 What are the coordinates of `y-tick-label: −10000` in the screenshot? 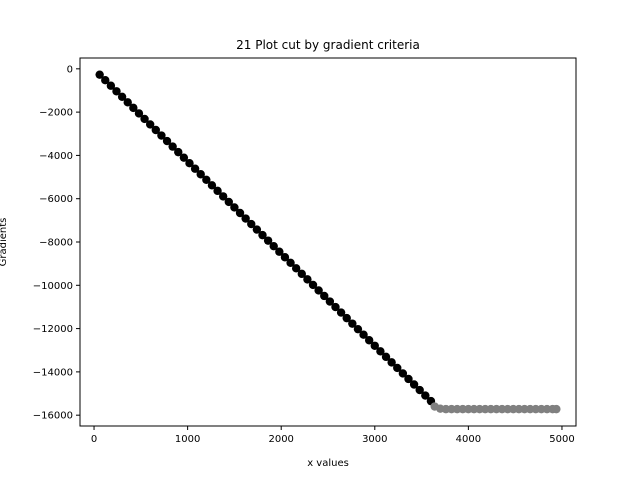 It's located at (53, 286).